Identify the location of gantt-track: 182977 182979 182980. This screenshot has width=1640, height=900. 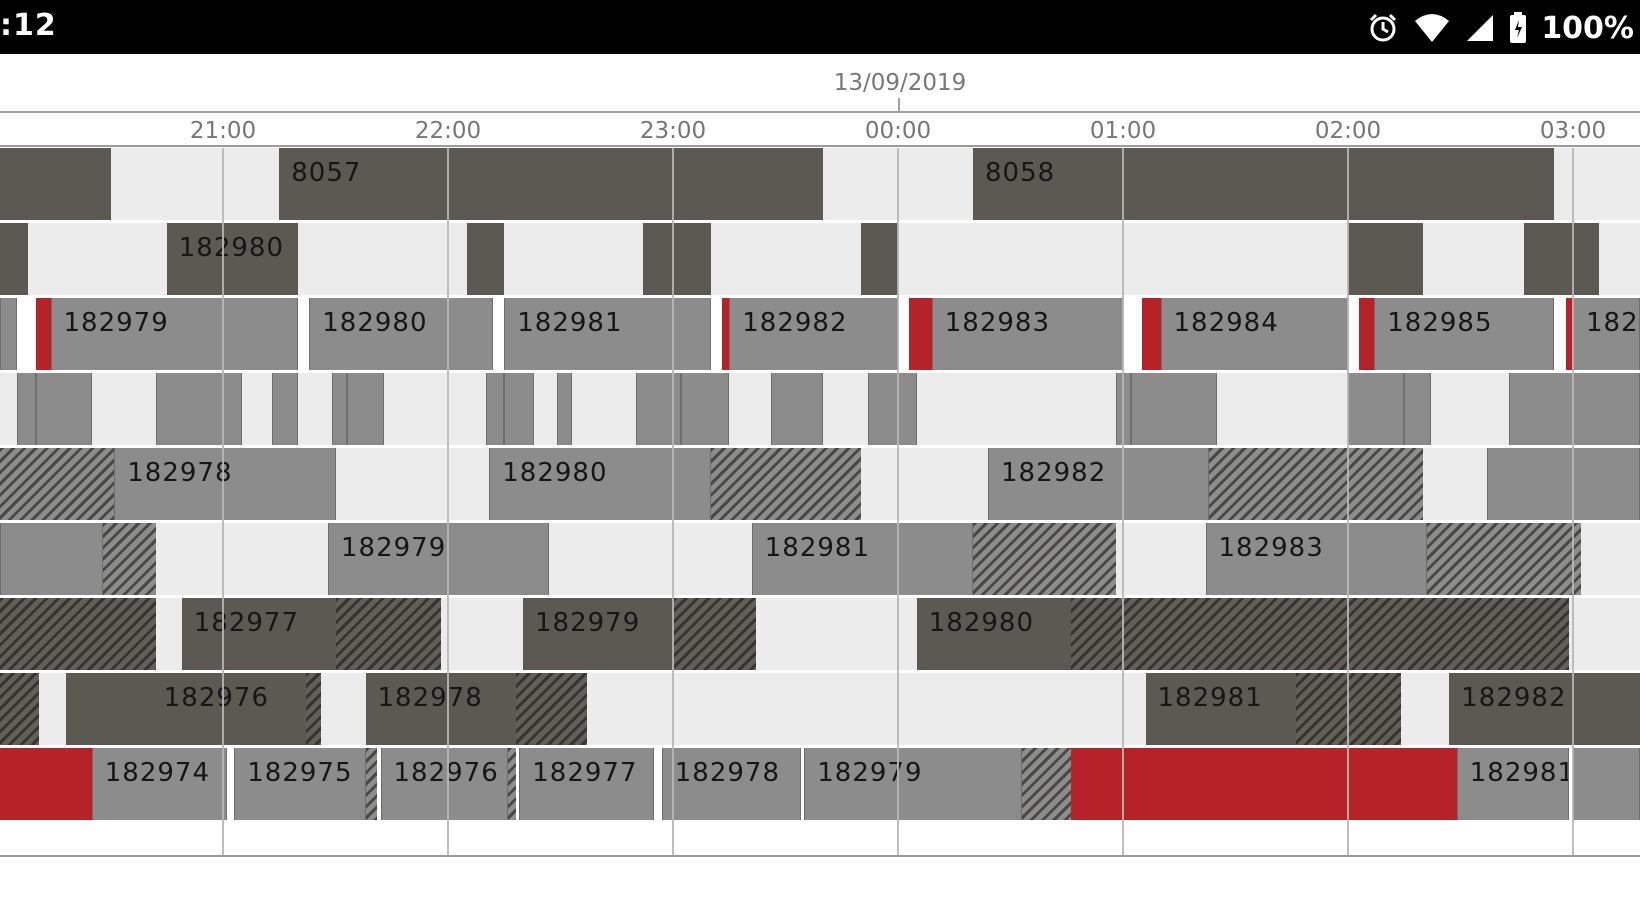
(820, 634).